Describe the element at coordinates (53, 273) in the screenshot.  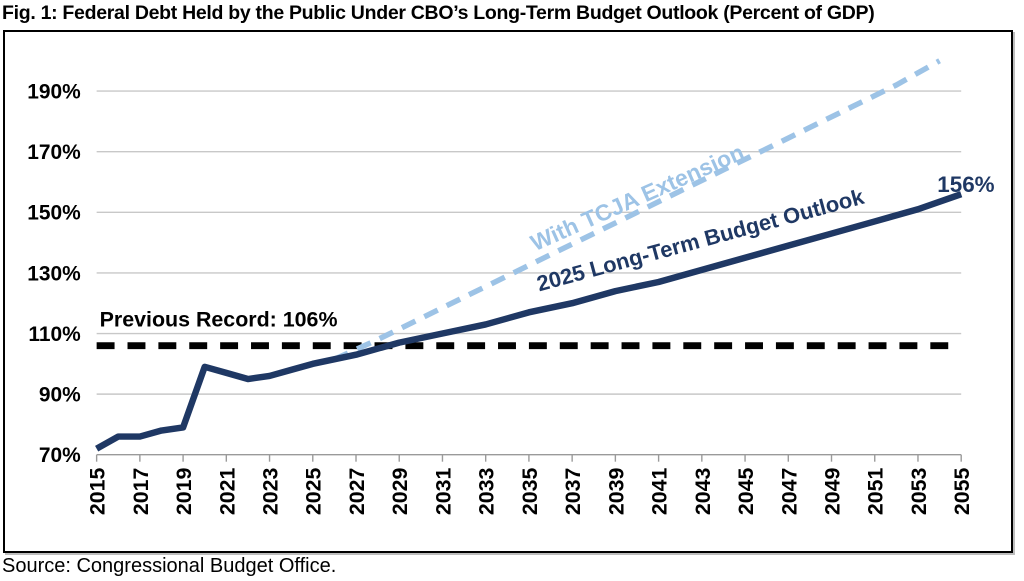
I see `y-tick-label: 130%` at that location.